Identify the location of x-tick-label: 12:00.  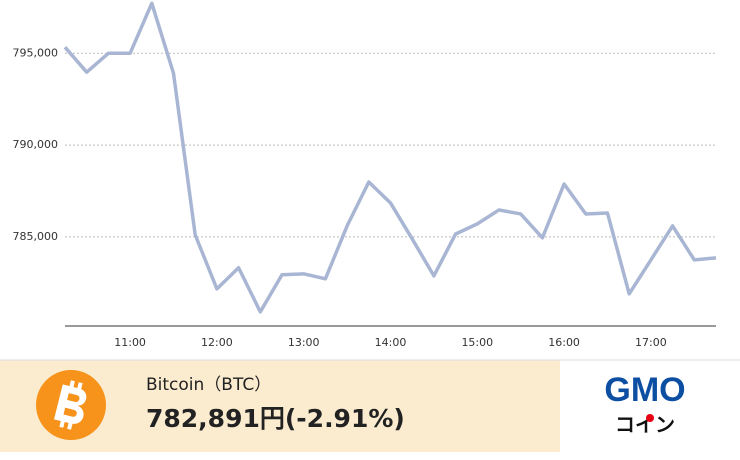
(217, 342).